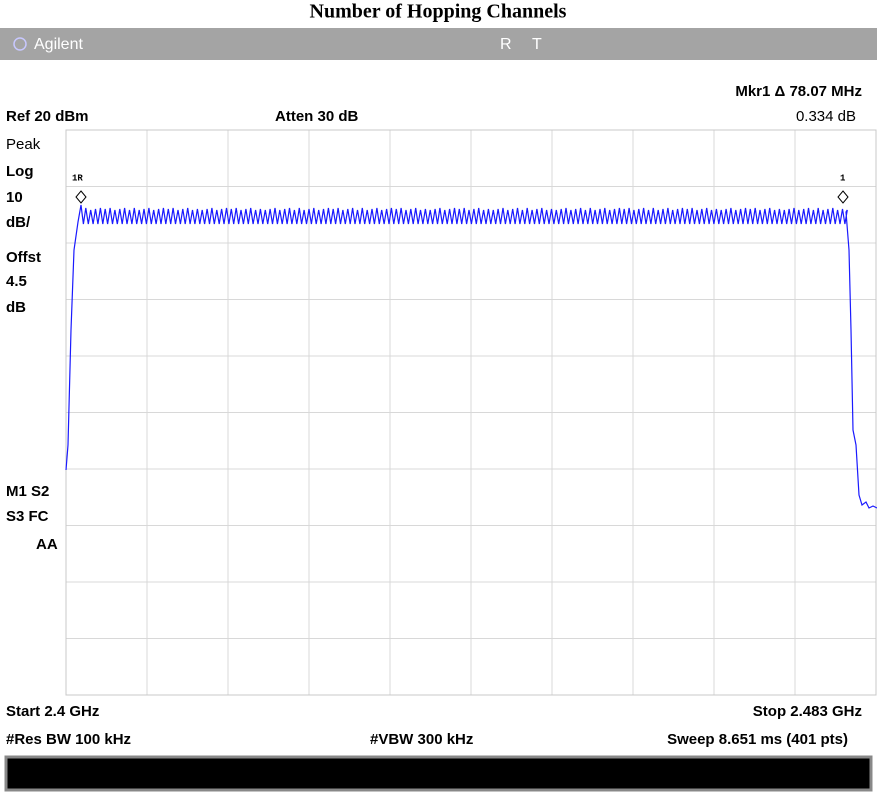  What do you see at coordinates (438, 773) in the screenshot?
I see `status-bar` at bounding box center [438, 773].